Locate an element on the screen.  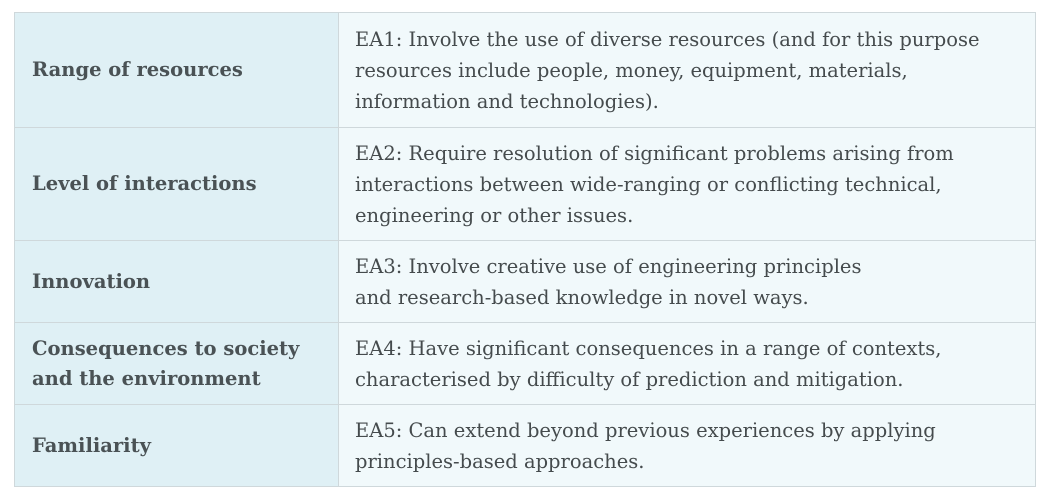
criterion-label: Level of interactions is located at coordinates (144, 183).